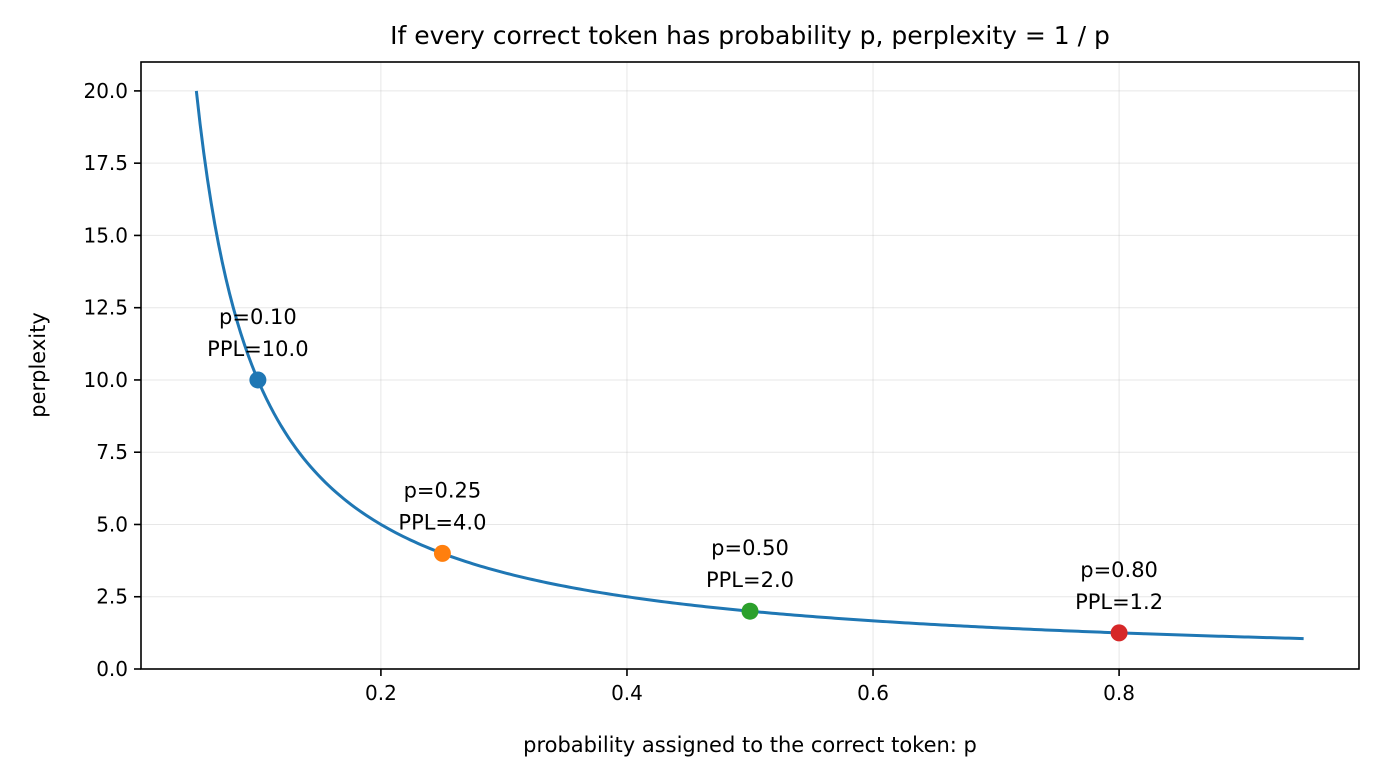 The image size is (1380, 777). I want to click on x-axis-ticks: 0.2 0.4 0.6 0.8, so click(750, 687).